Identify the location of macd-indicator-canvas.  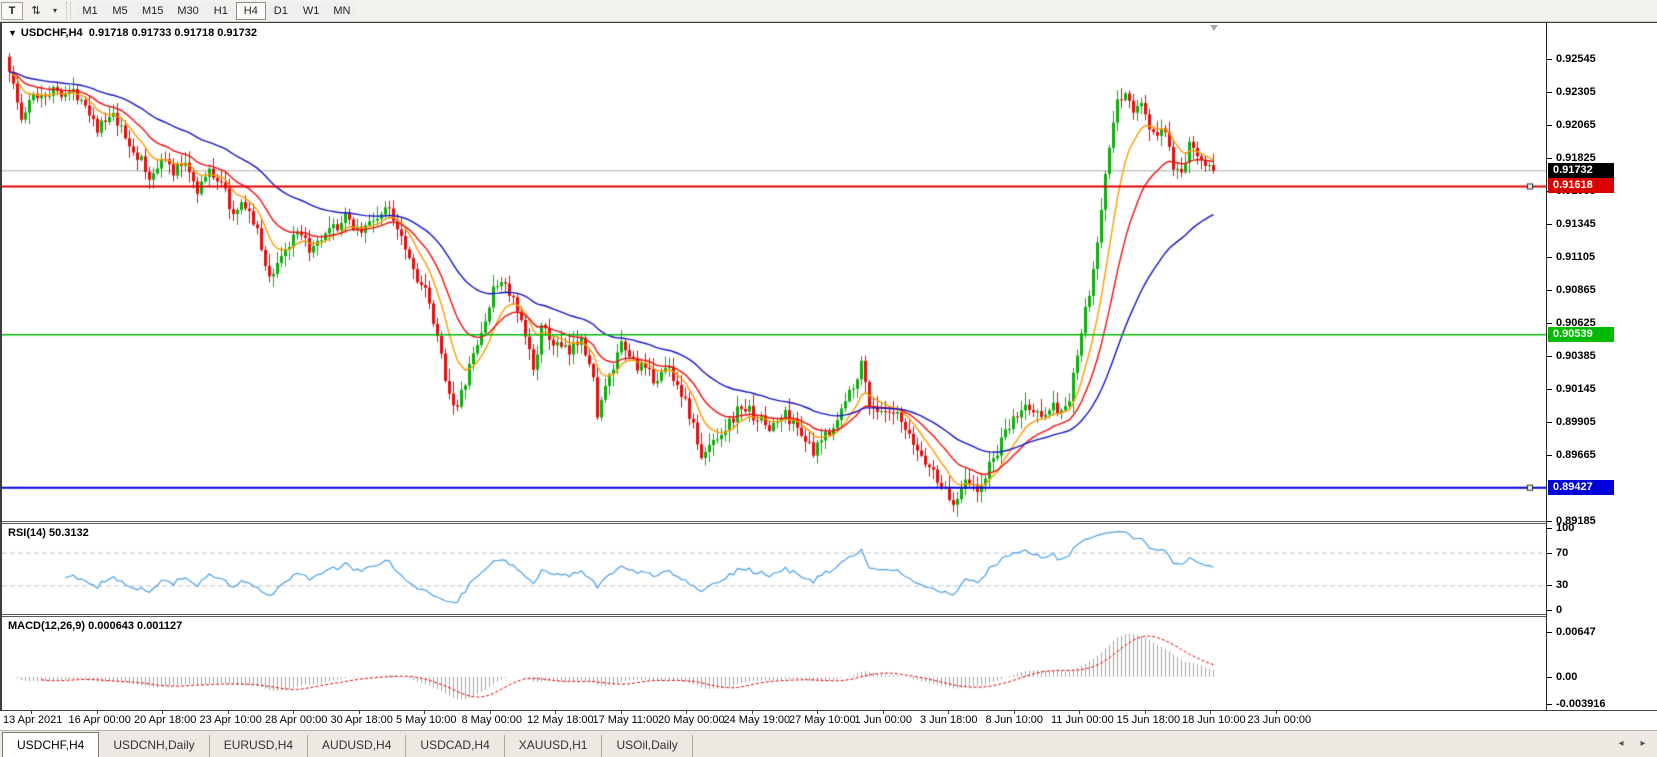
(774, 664).